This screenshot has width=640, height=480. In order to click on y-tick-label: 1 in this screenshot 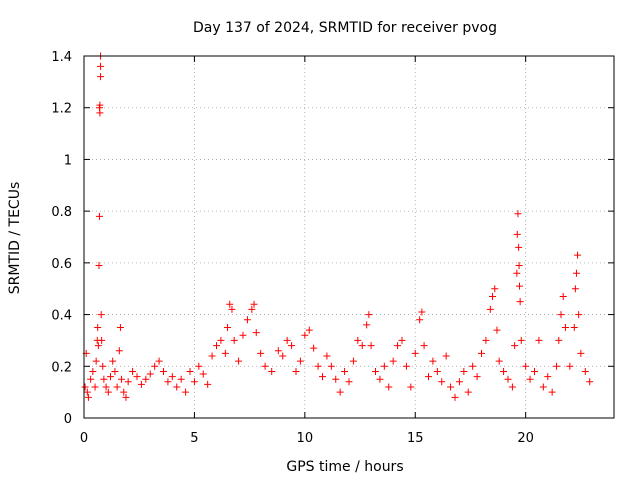, I will do `click(68, 160)`.